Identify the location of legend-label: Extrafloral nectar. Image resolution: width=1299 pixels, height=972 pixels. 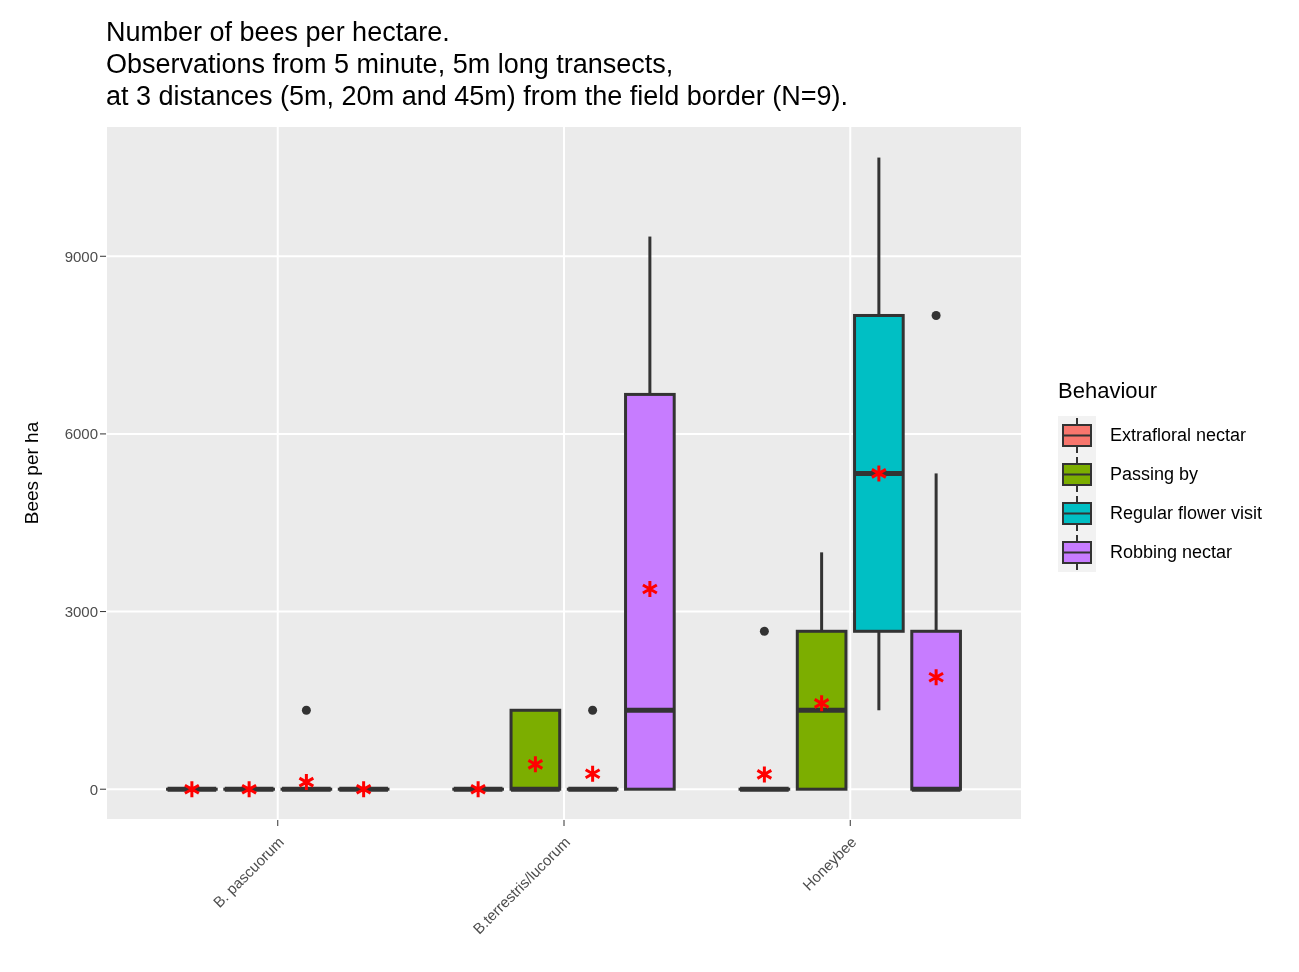
(1178, 435).